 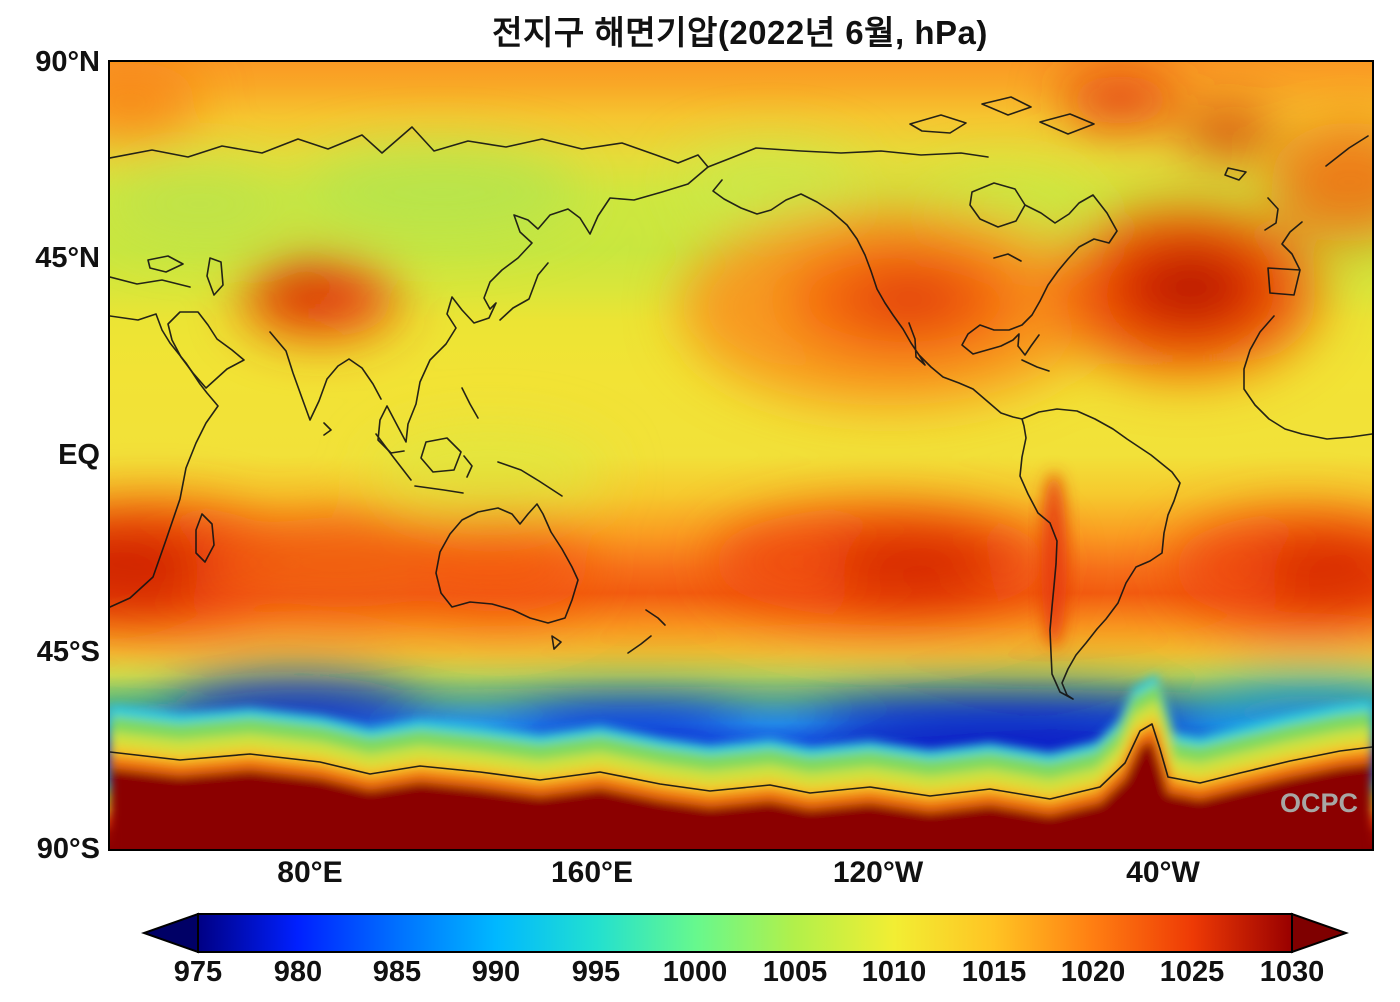 I want to click on colorbar-gradient-body, so click(x=745, y=933).